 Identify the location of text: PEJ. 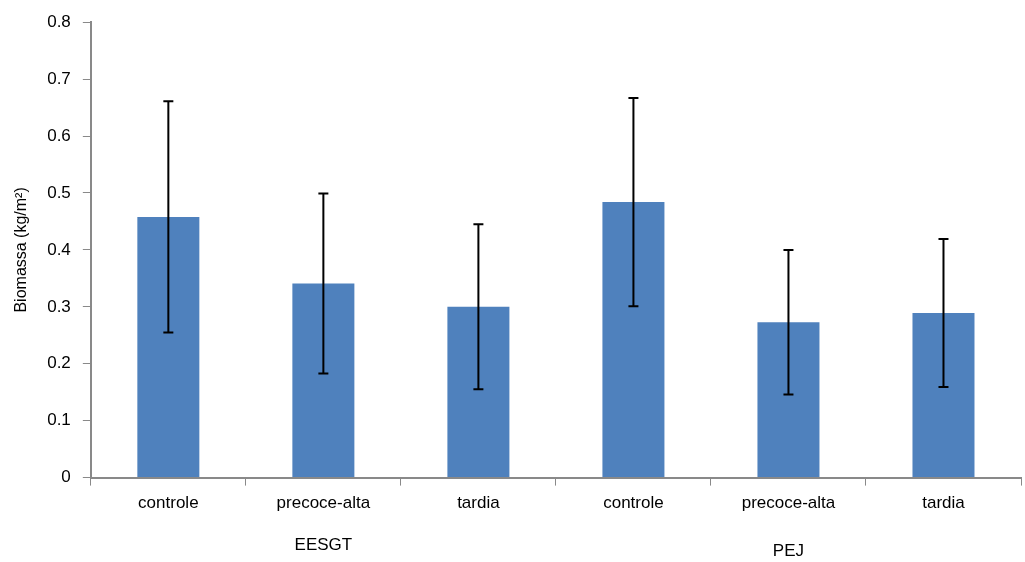
(788, 550).